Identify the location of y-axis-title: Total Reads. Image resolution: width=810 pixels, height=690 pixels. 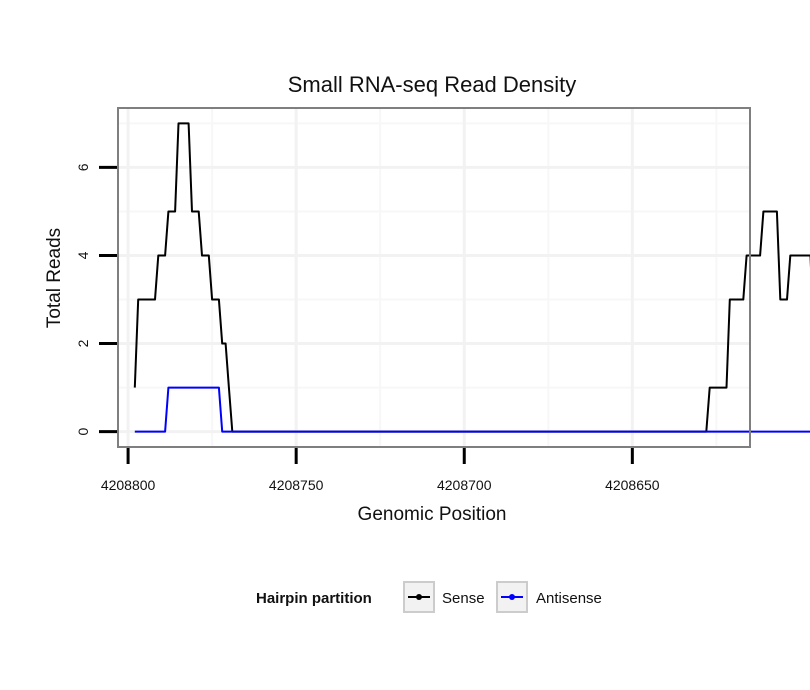
(54, 278).